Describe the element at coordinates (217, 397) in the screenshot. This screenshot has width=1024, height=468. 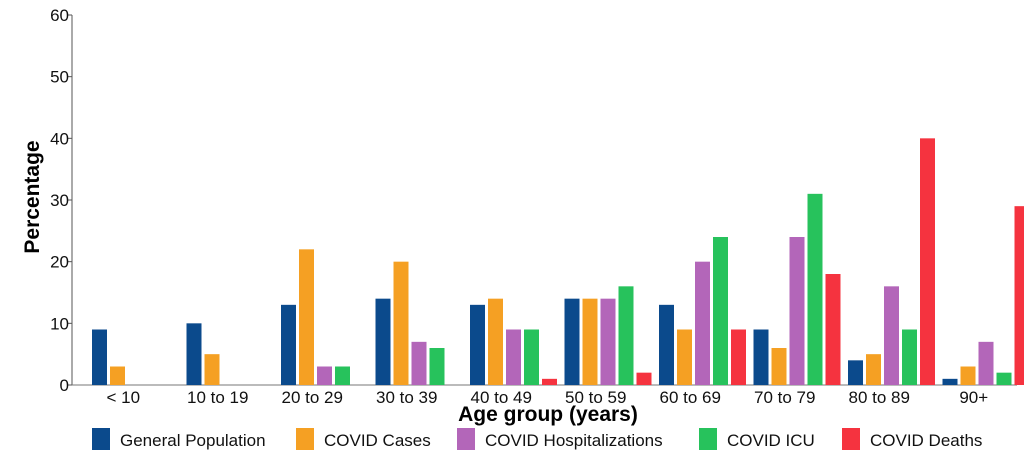
I see `x-tick-label: 10 to 19` at that location.